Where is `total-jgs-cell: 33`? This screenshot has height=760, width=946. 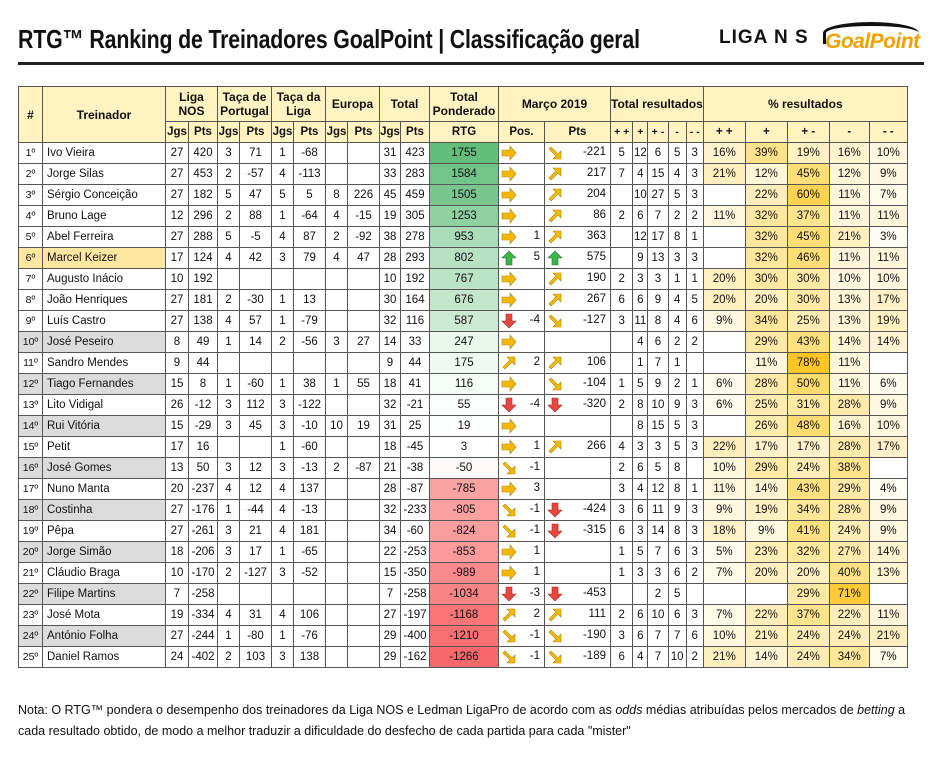
total-jgs-cell: 33 is located at coordinates (390, 174).